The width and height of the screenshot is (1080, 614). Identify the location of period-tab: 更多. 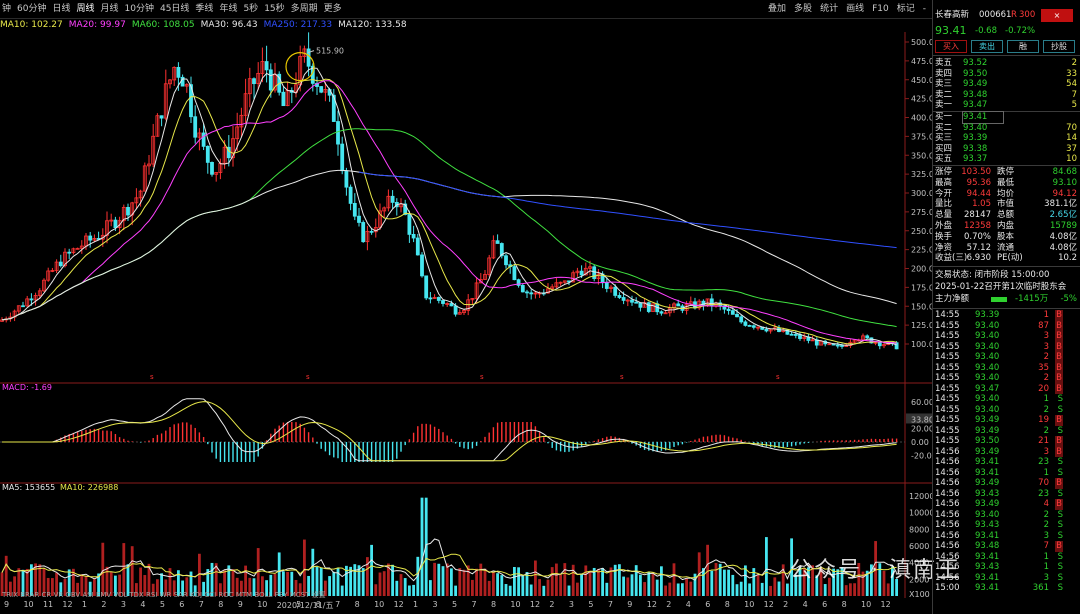
(332, 9).